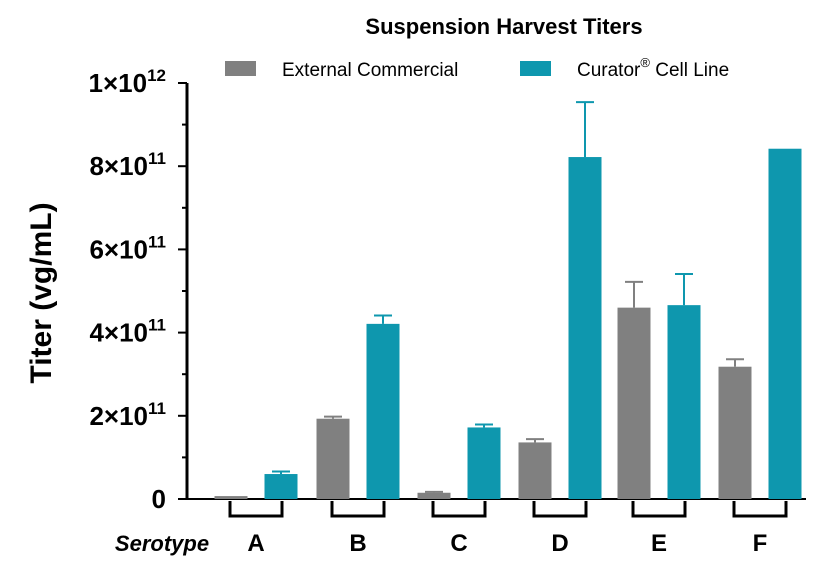  What do you see at coordinates (127, 332) in the screenshot?
I see `y-tick-label: 4×10¹¹` at bounding box center [127, 332].